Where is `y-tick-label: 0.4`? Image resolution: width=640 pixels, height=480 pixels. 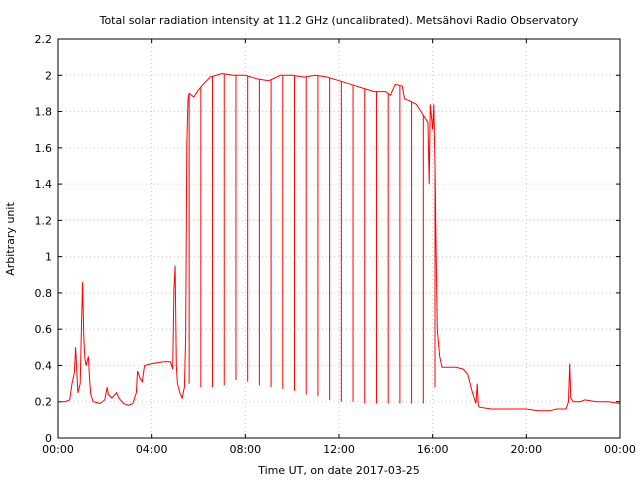
y-tick-label: 0.4 is located at coordinates (44, 365).